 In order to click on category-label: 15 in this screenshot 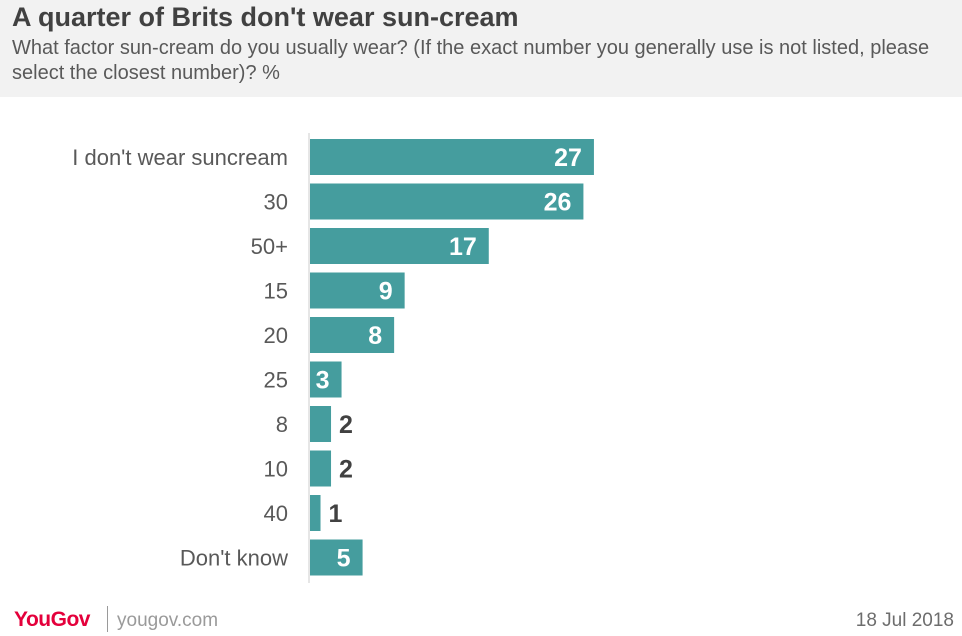, I will do `click(276, 291)`.